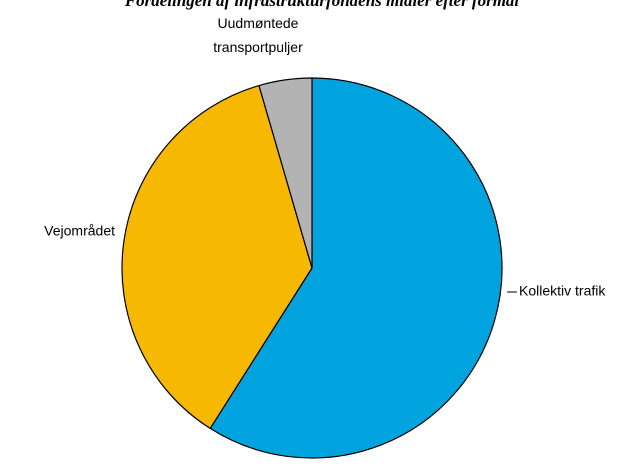 This screenshot has height=465, width=644. Describe the element at coordinates (79, 231) in the screenshot. I see `slice-label-2: Vejområdet` at that location.